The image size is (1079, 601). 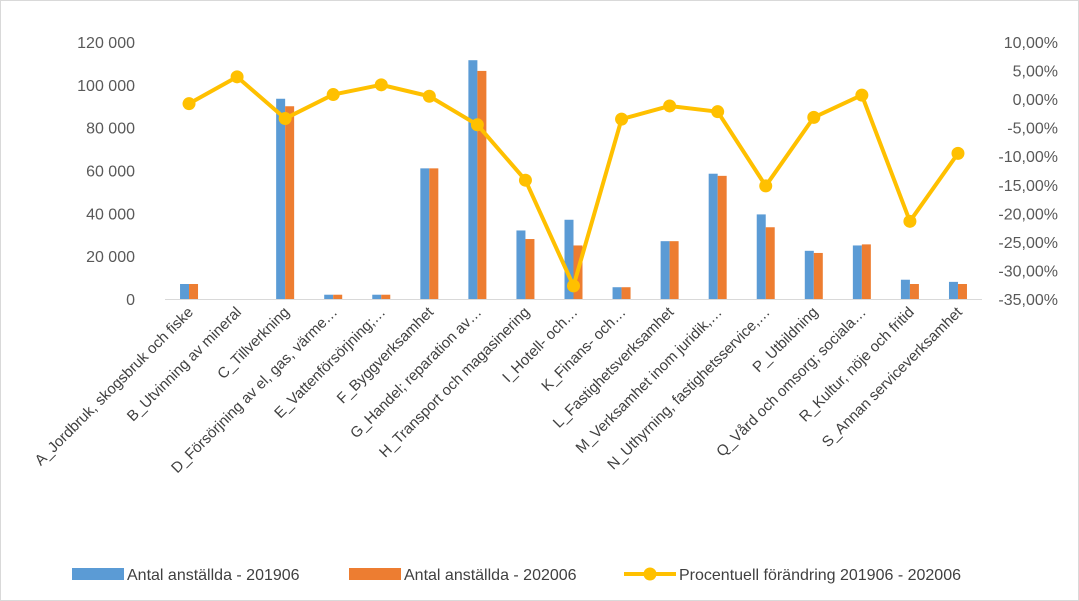 I want to click on left-tick-label: 20 000, so click(x=110, y=257).